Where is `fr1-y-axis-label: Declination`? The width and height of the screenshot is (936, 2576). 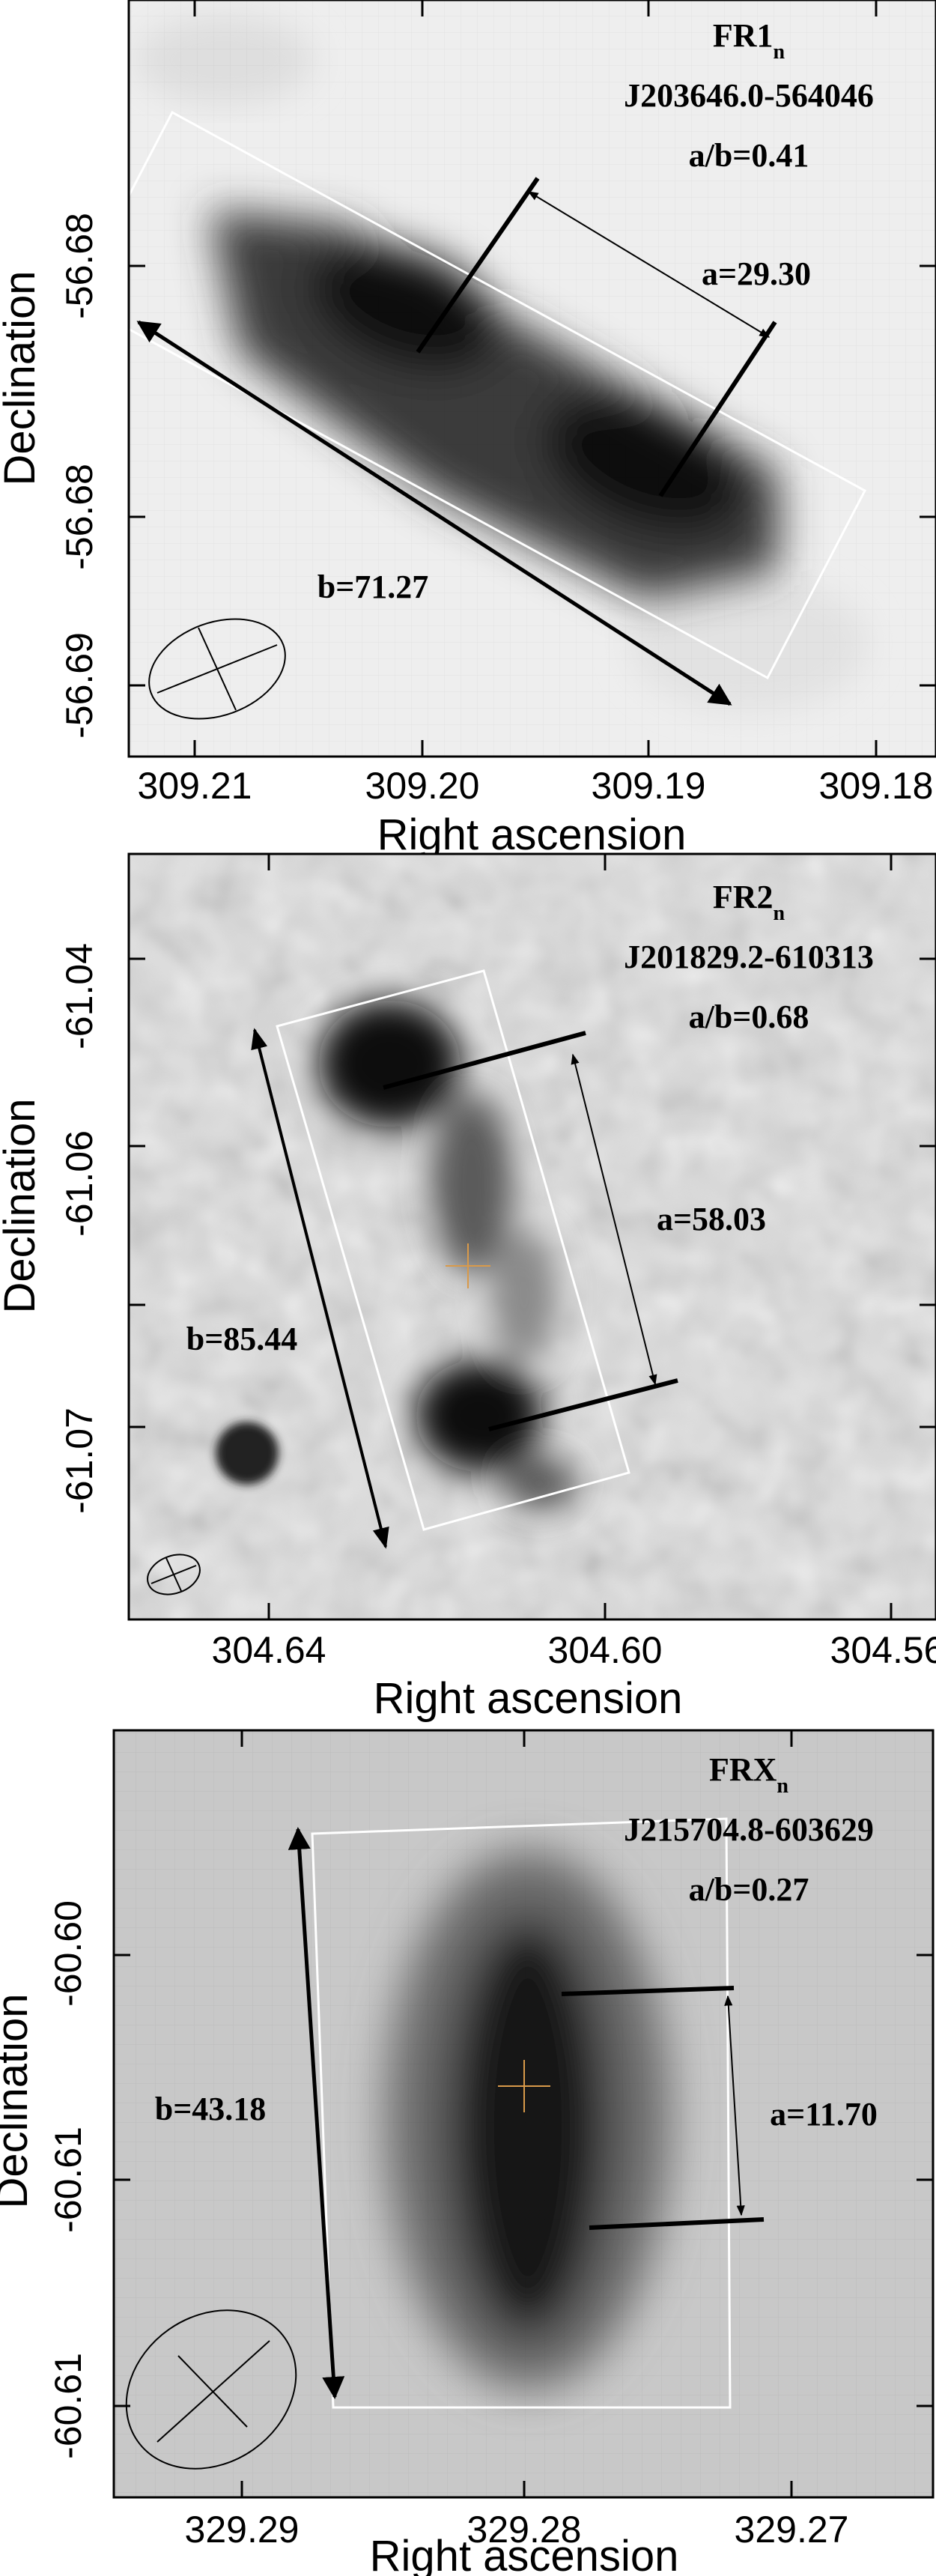 fr1-y-axis-label: Declination is located at coordinates (22, 378).